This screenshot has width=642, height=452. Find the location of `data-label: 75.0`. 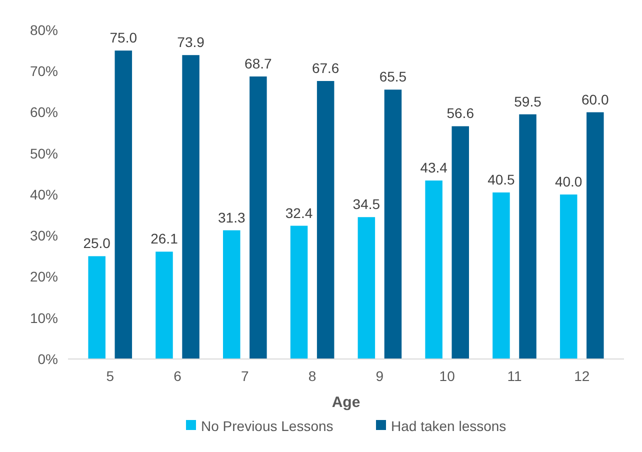

data-label: 75.0 is located at coordinates (124, 38).